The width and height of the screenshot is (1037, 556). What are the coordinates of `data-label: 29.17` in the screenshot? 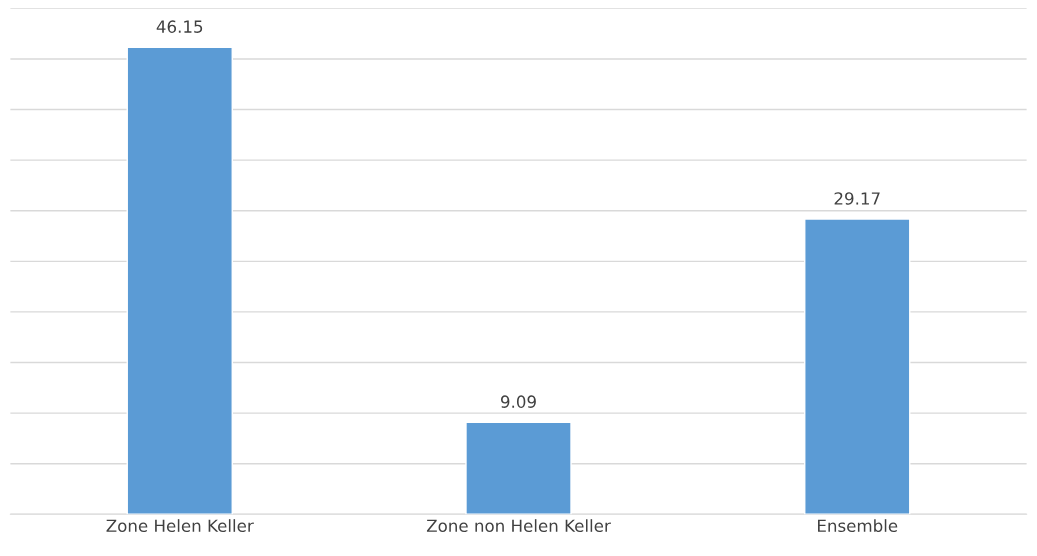 It's located at (857, 198).